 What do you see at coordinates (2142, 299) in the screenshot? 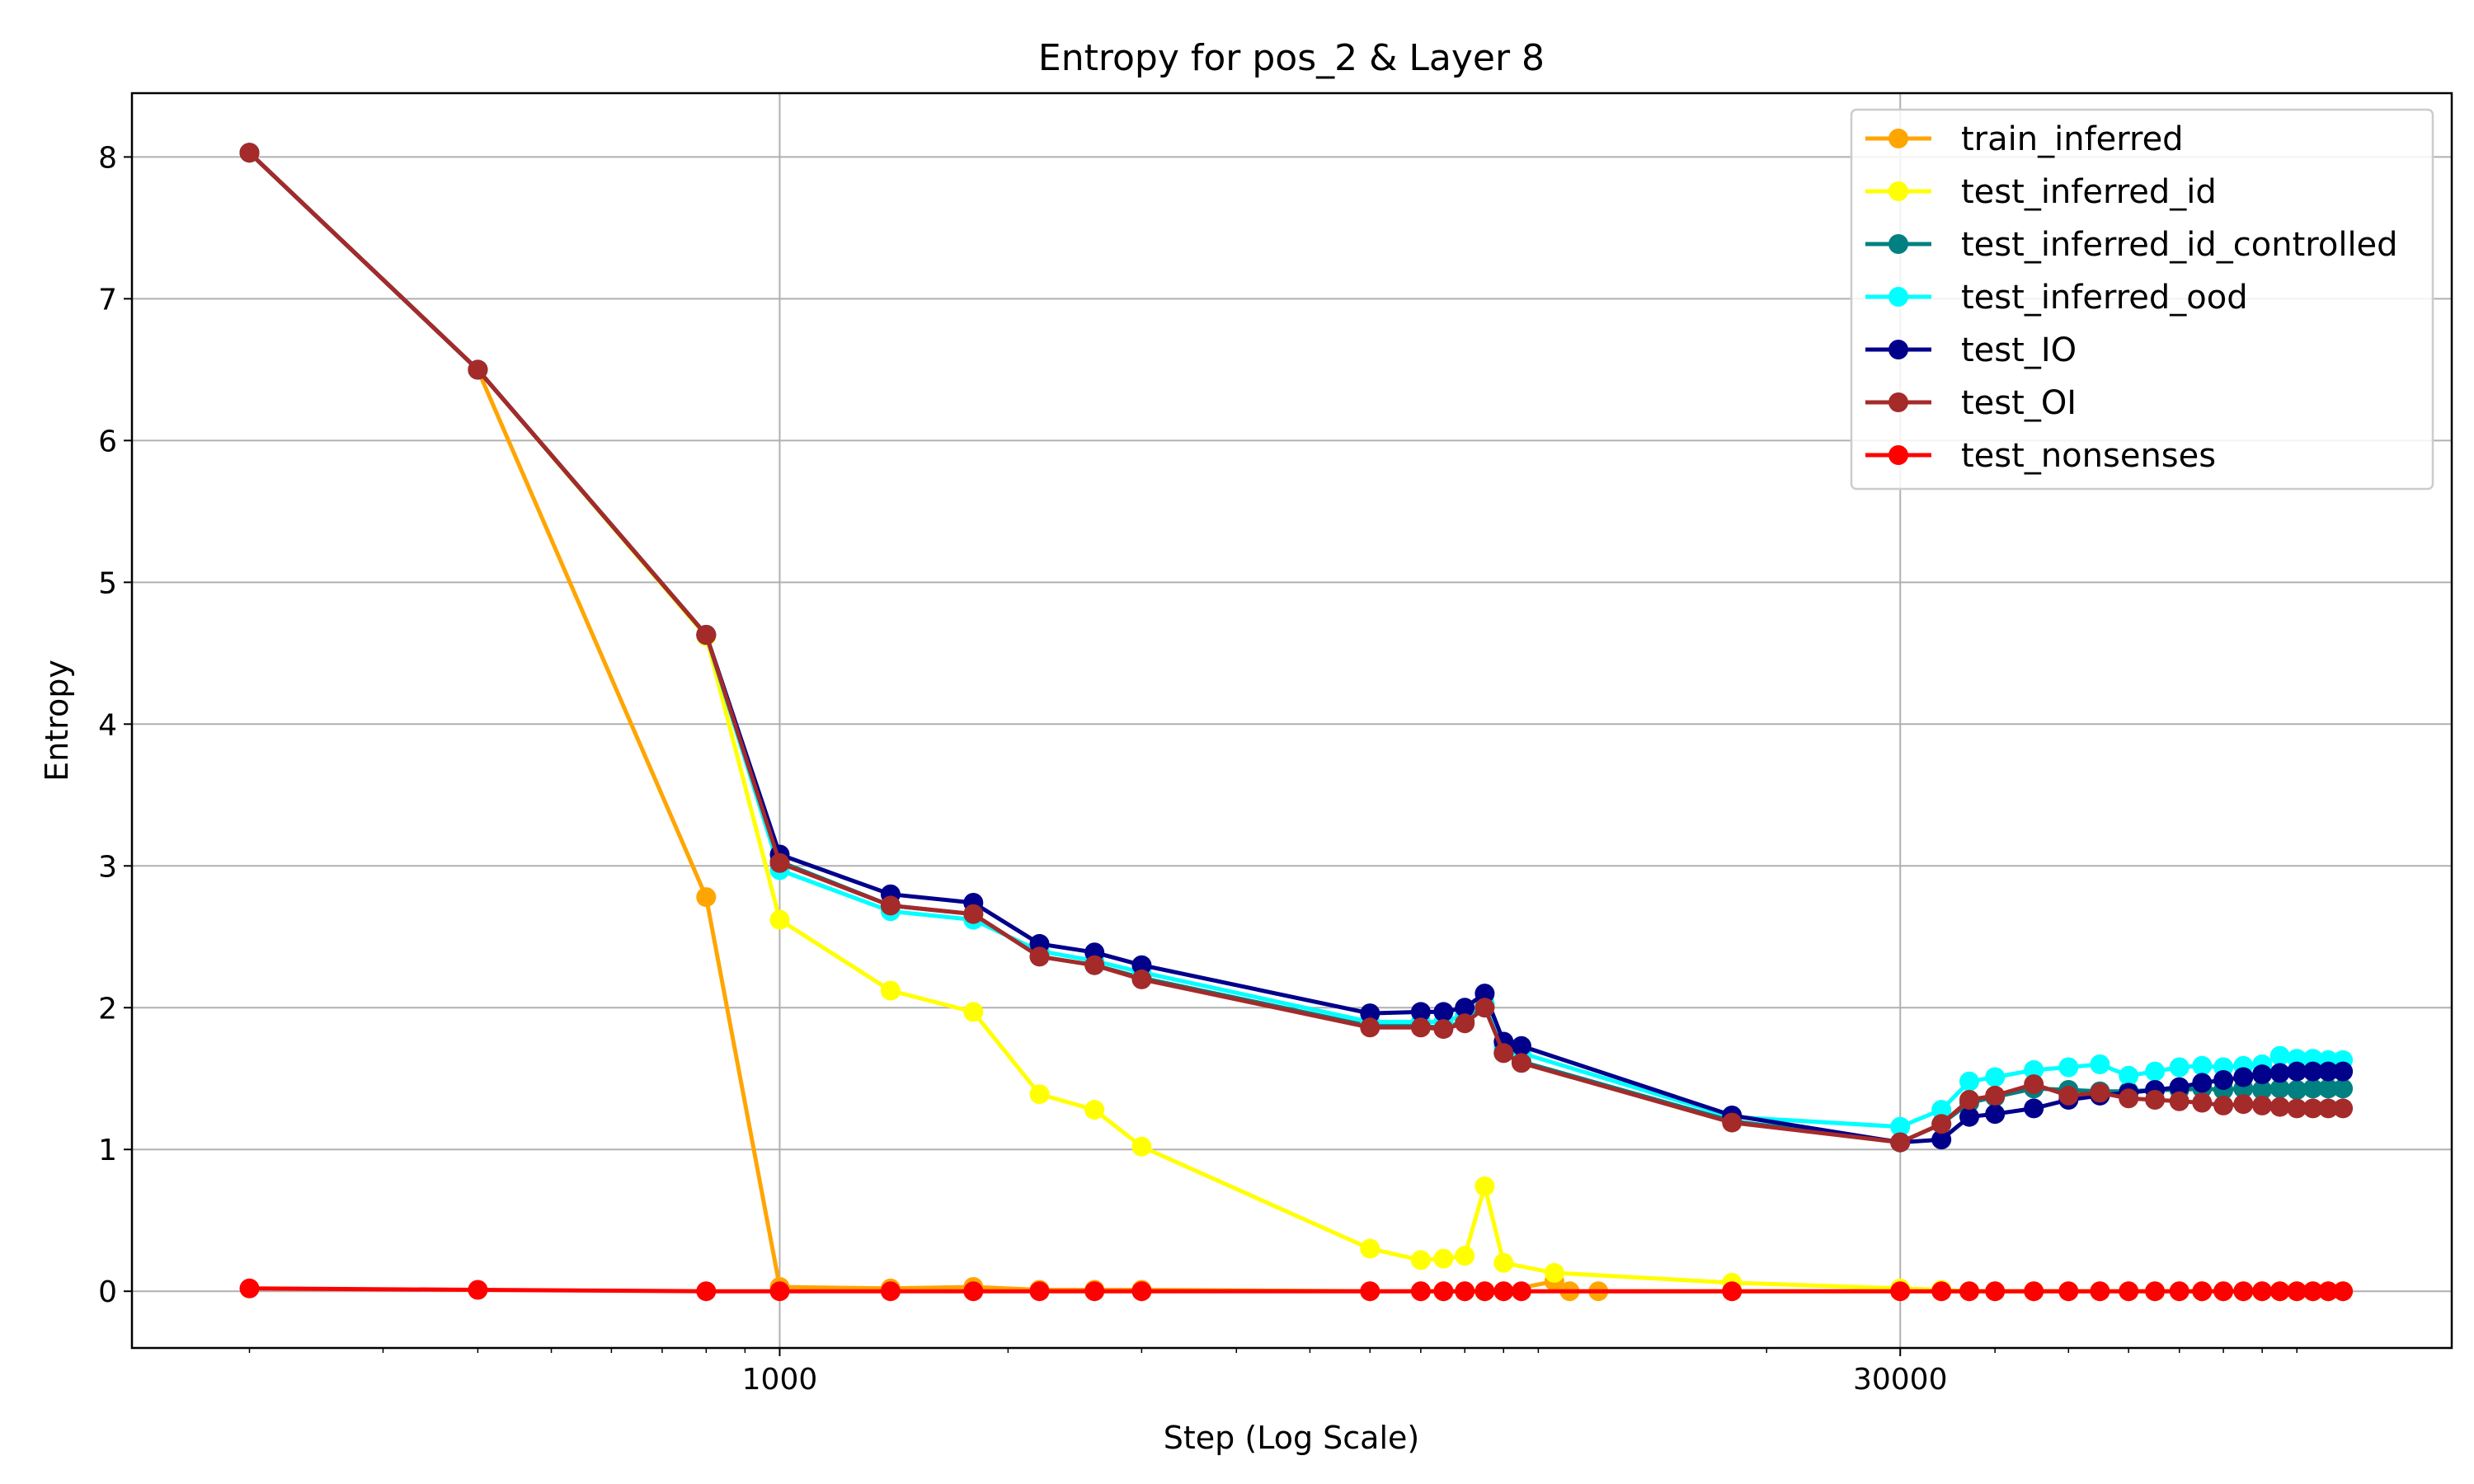
I see `legend-box` at bounding box center [2142, 299].